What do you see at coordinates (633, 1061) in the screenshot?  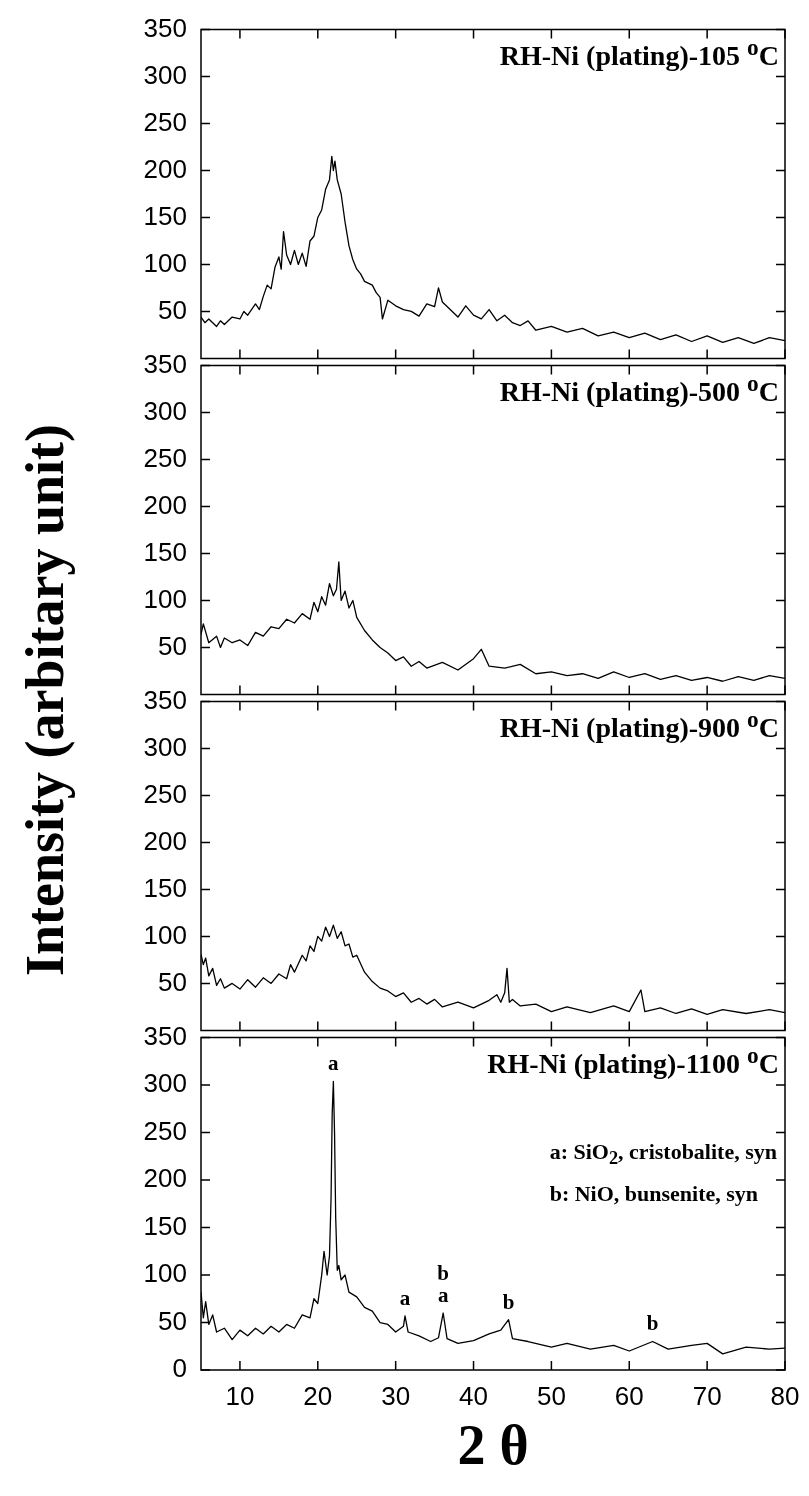 I see `chart-title: RH-Ni (plating)-1100 $^{o}$C` at bounding box center [633, 1061].